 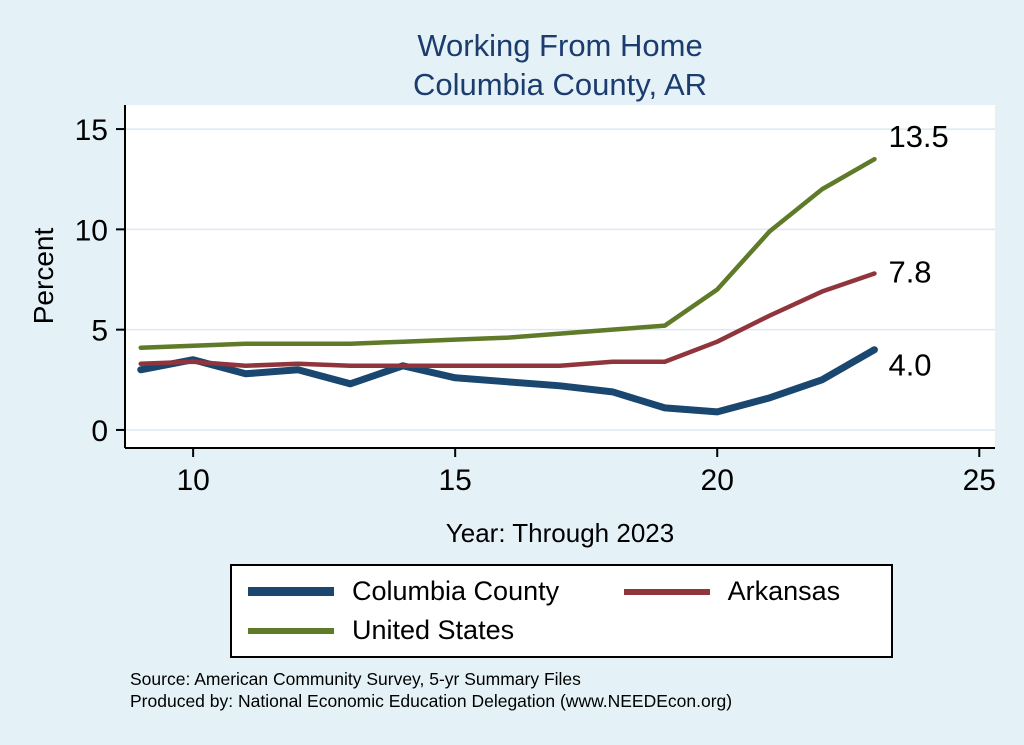 What do you see at coordinates (291, 591) in the screenshot?
I see `legend-swatch-columbia-county` at bounding box center [291, 591].